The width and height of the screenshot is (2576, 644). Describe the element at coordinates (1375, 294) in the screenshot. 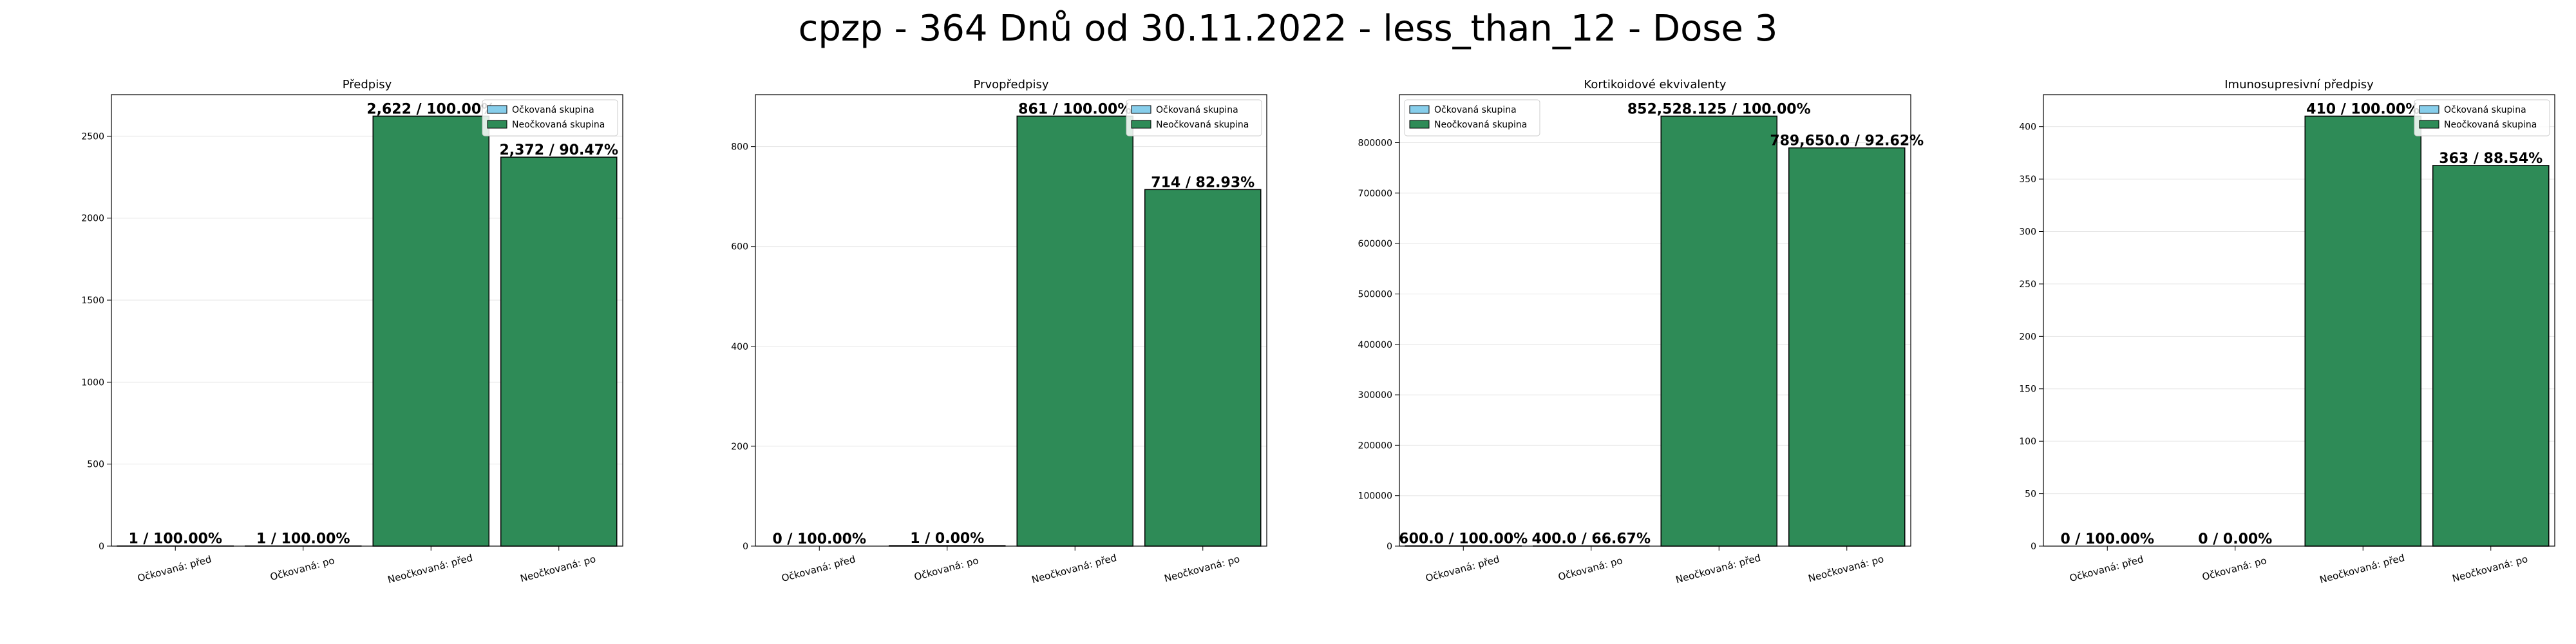

I see `y-tick-label: 500000` at that location.